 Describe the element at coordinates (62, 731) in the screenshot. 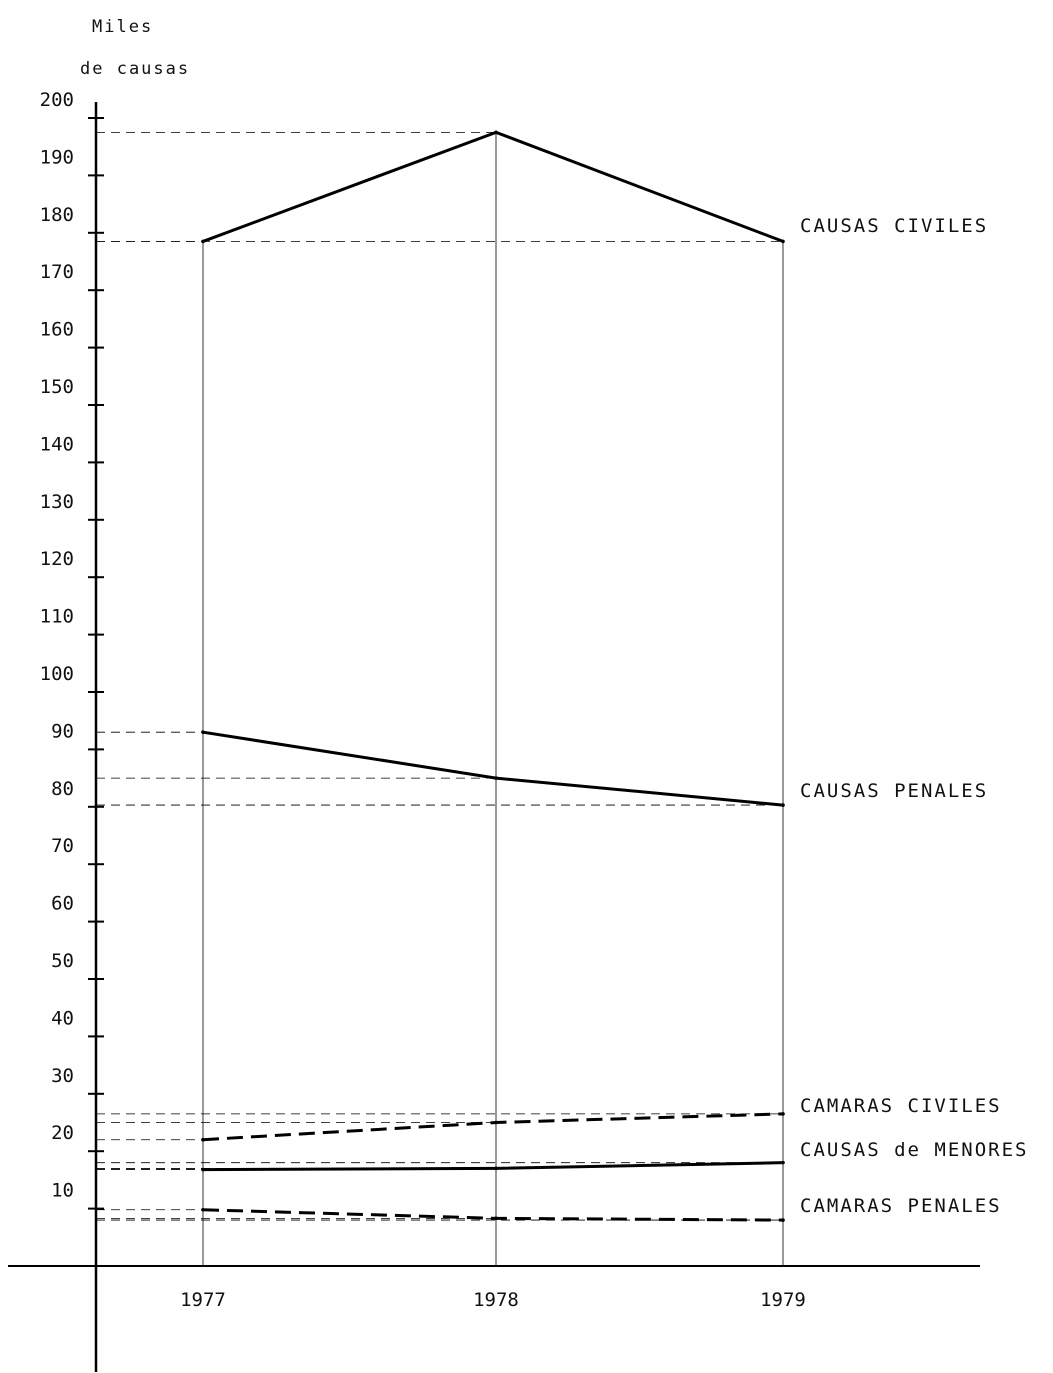

I see `y-tick-label: 90` at that location.